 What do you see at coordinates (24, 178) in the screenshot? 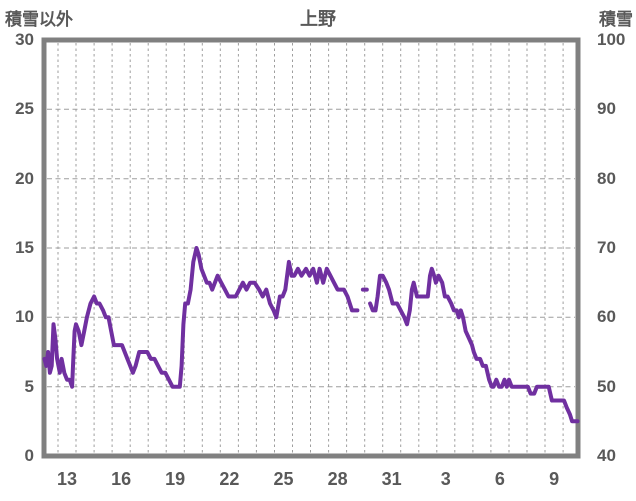
I see `y-tick-left-20: 20` at bounding box center [24, 178].